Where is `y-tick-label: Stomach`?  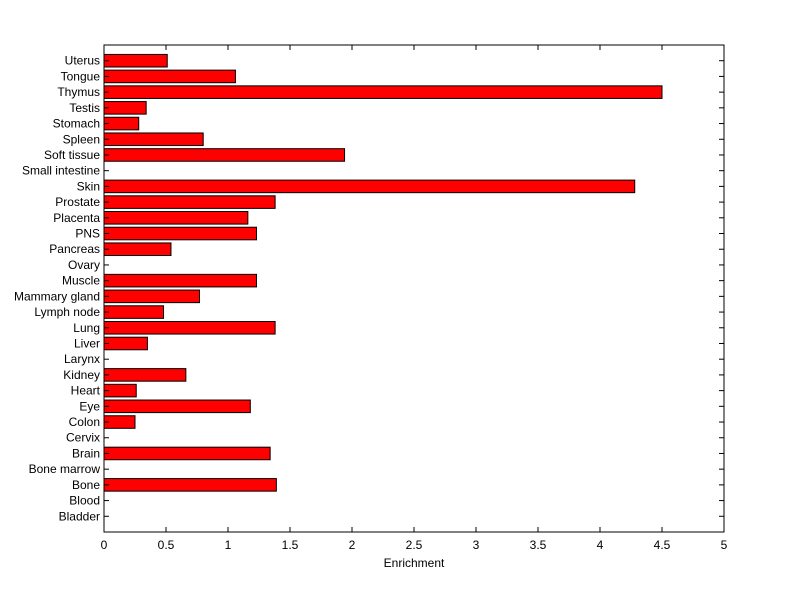 y-tick-label: Stomach is located at coordinates (76, 124).